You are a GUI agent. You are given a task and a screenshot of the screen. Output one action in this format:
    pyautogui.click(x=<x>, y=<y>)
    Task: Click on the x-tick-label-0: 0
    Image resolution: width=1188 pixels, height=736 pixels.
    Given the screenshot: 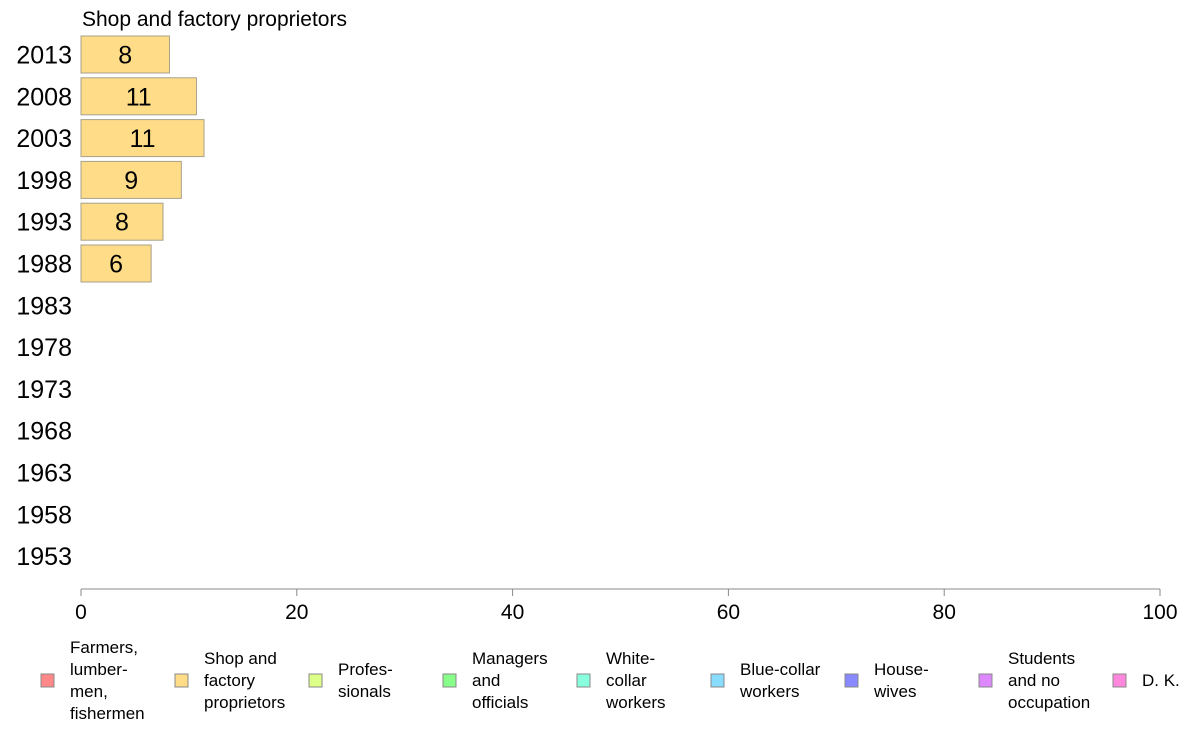 What is the action you would take?
    pyautogui.click(x=81, y=612)
    